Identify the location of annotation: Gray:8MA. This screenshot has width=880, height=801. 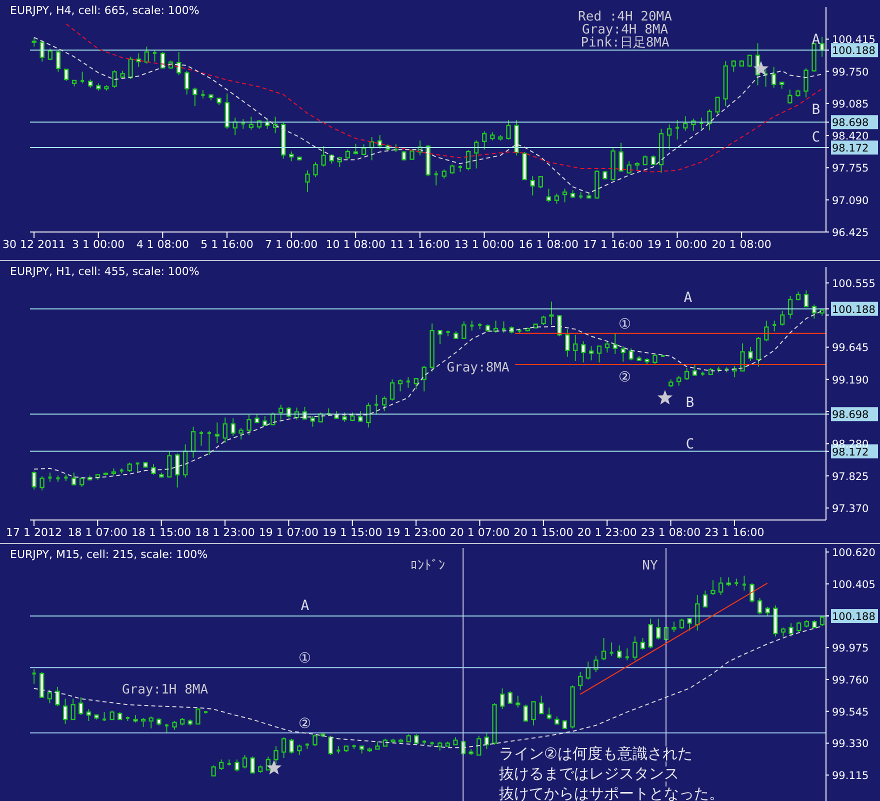
(478, 368).